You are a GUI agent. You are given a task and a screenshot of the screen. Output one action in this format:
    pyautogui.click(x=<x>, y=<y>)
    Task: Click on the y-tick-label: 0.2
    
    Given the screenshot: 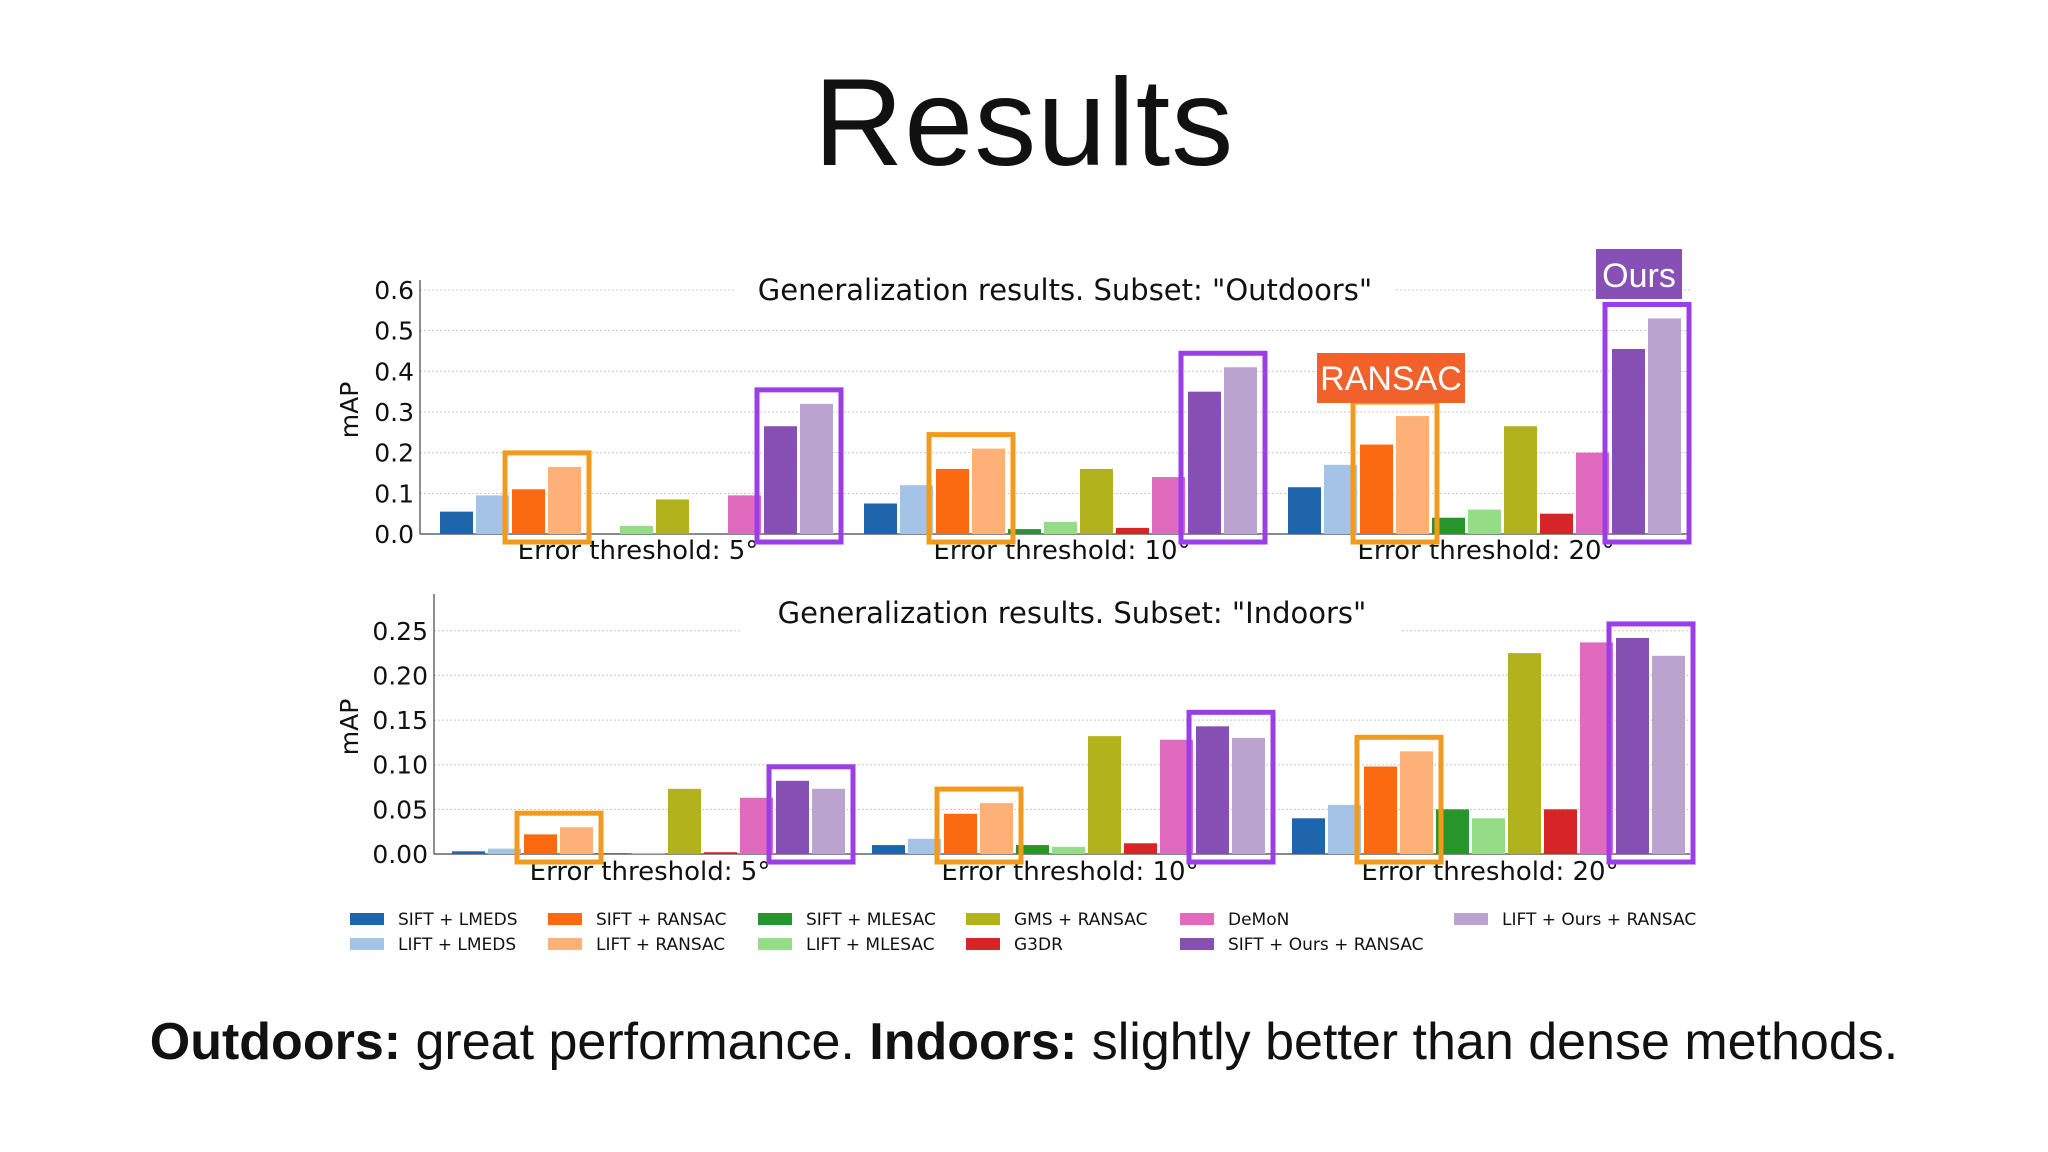 What is the action you would take?
    pyautogui.click(x=394, y=453)
    